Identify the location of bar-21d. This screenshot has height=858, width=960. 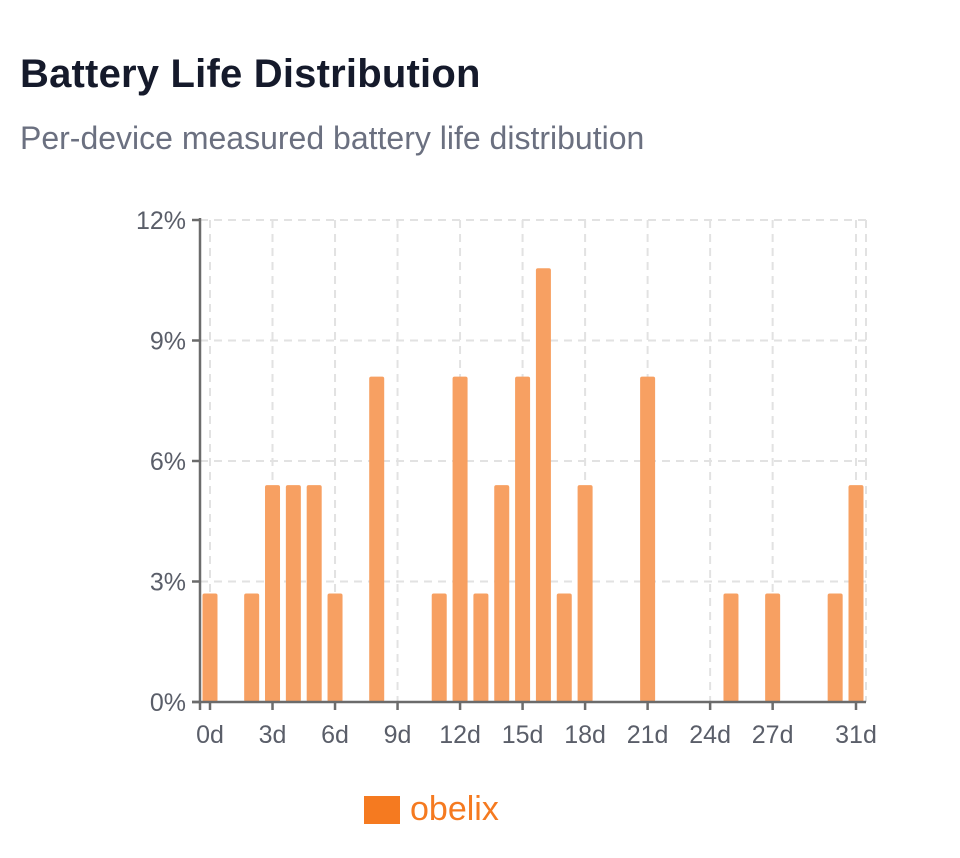
(648, 539).